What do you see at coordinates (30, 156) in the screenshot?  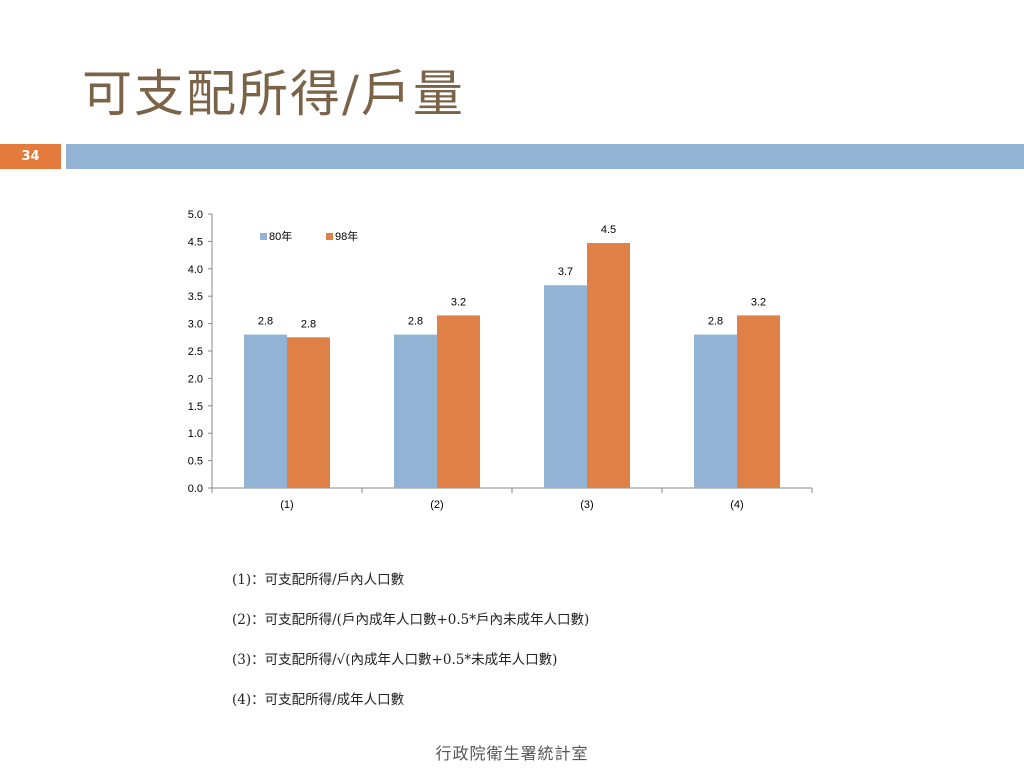 I see `page-number-badge: 34` at bounding box center [30, 156].